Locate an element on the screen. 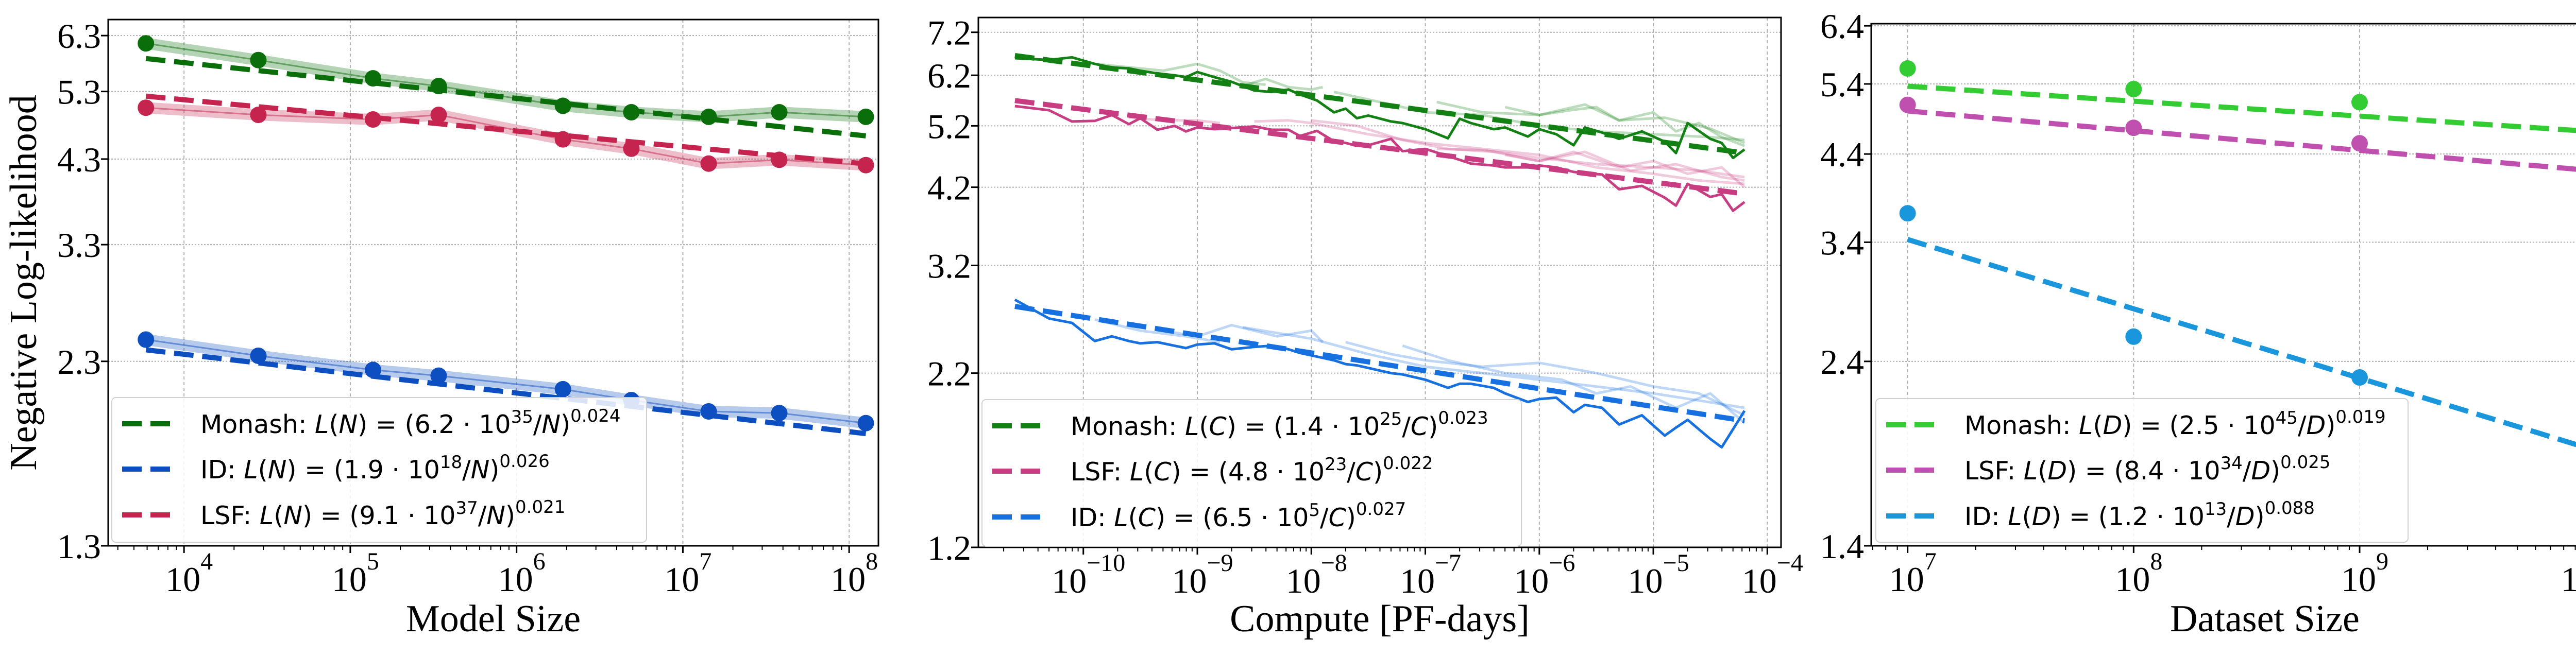 This screenshot has height=656, width=2576. x-tick-exponent: −4 is located at coordinates (1790, 563).